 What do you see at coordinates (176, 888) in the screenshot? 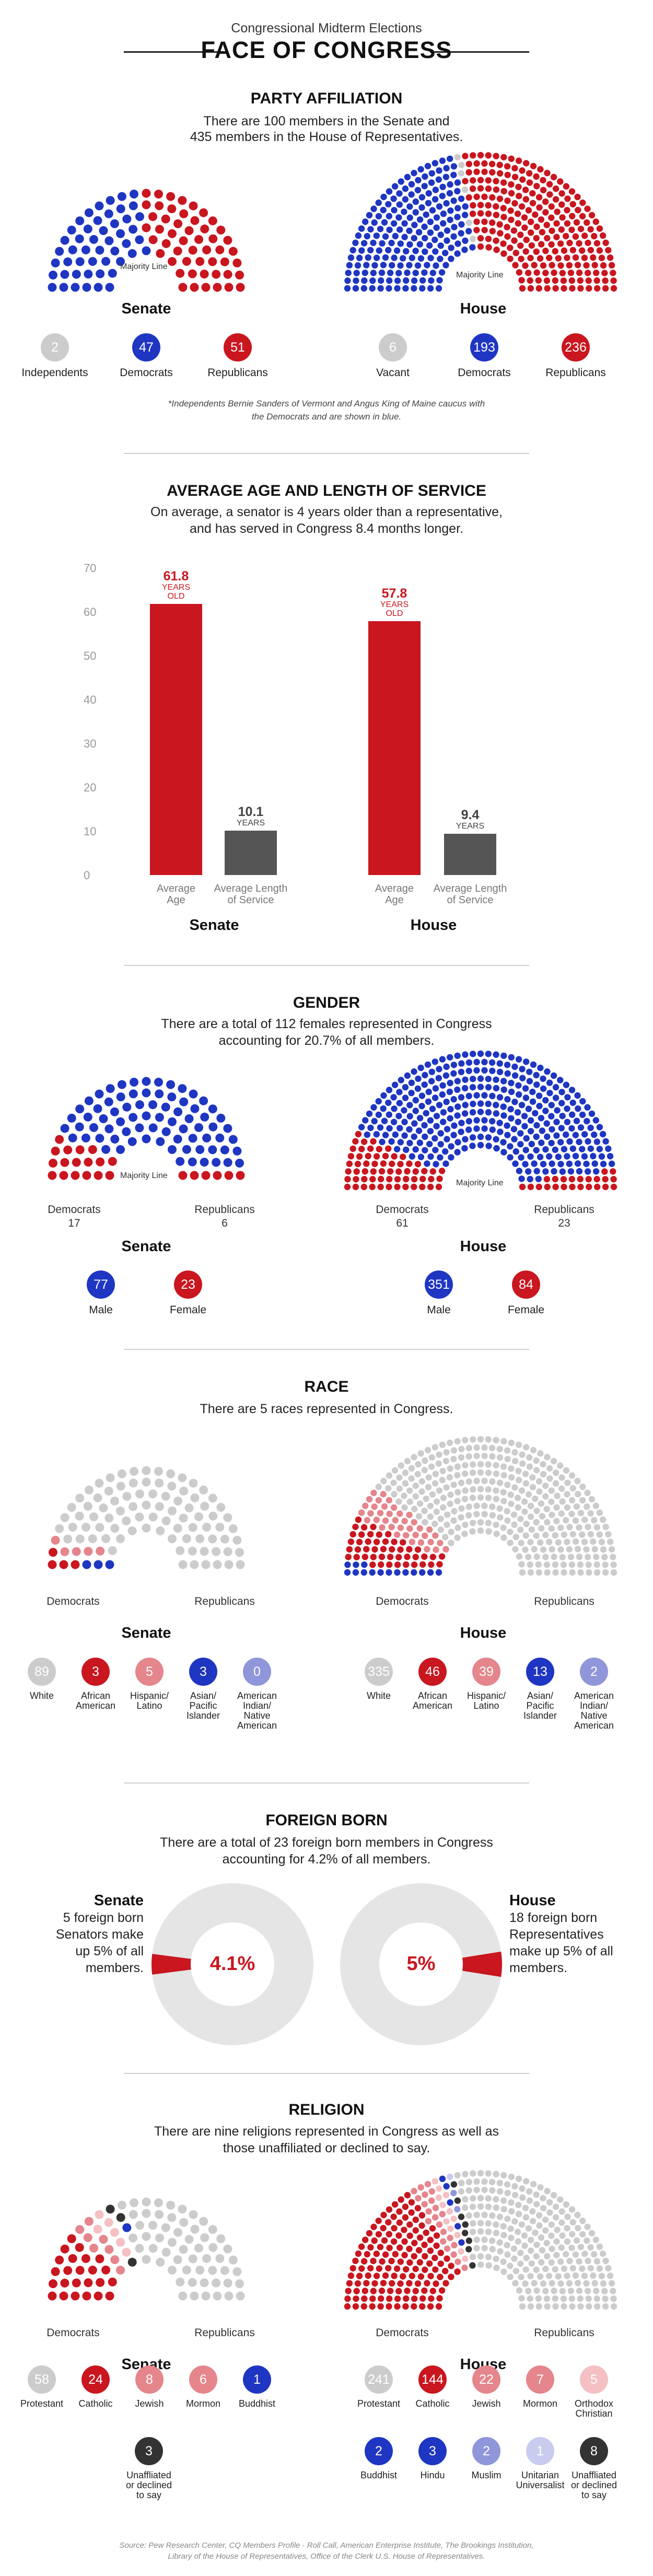
I see `bar-category-line: Average` at bounding box center [176, 888].